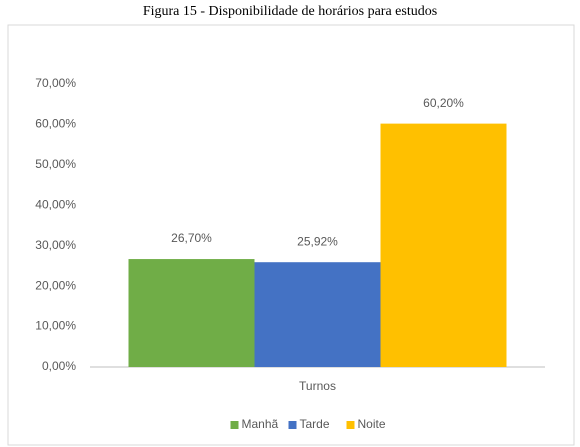 This screenshot has width=580, height=447. What do you see at coordinates (55, 285) in the screenshot?
I see `y-tick-label: 20,00%` at bounding box center [55, 285].